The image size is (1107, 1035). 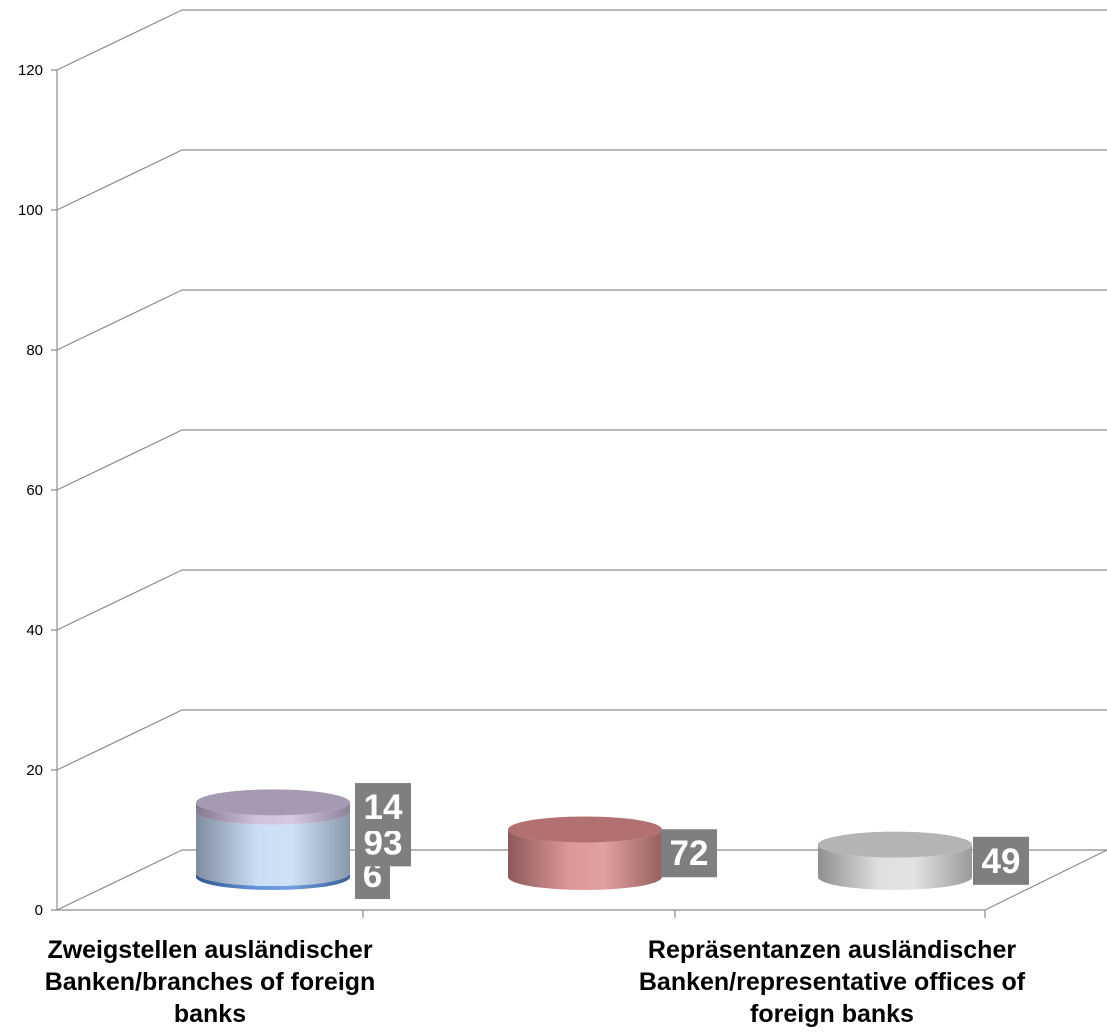 I want to click on floor-right-edge, so click(x=1045, y=880).